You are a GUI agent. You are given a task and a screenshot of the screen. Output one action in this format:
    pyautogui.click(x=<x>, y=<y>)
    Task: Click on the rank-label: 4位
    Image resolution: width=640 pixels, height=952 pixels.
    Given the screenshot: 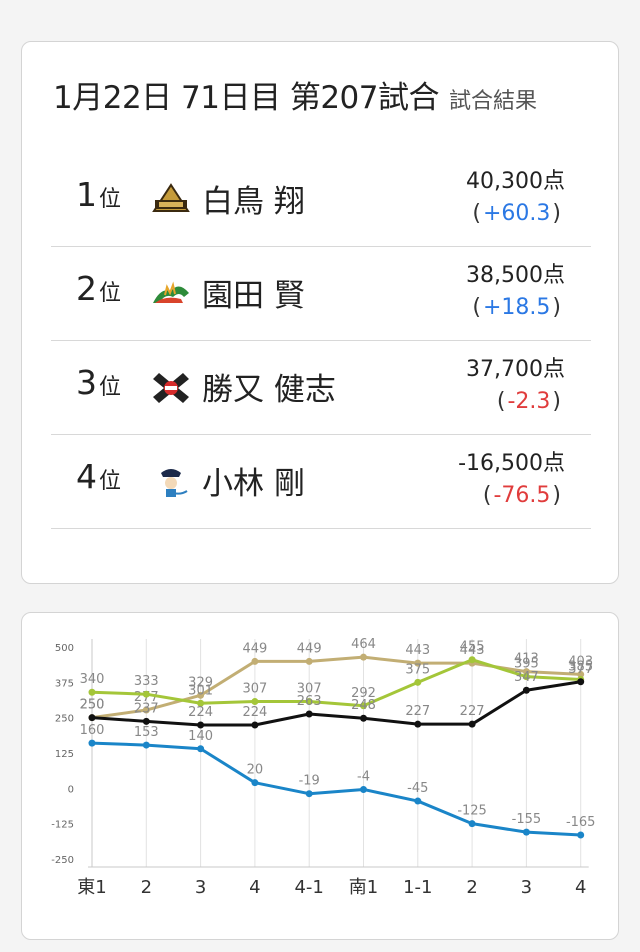 What is the action you would take?
    pyautogui.click(x=99, y=476)
    